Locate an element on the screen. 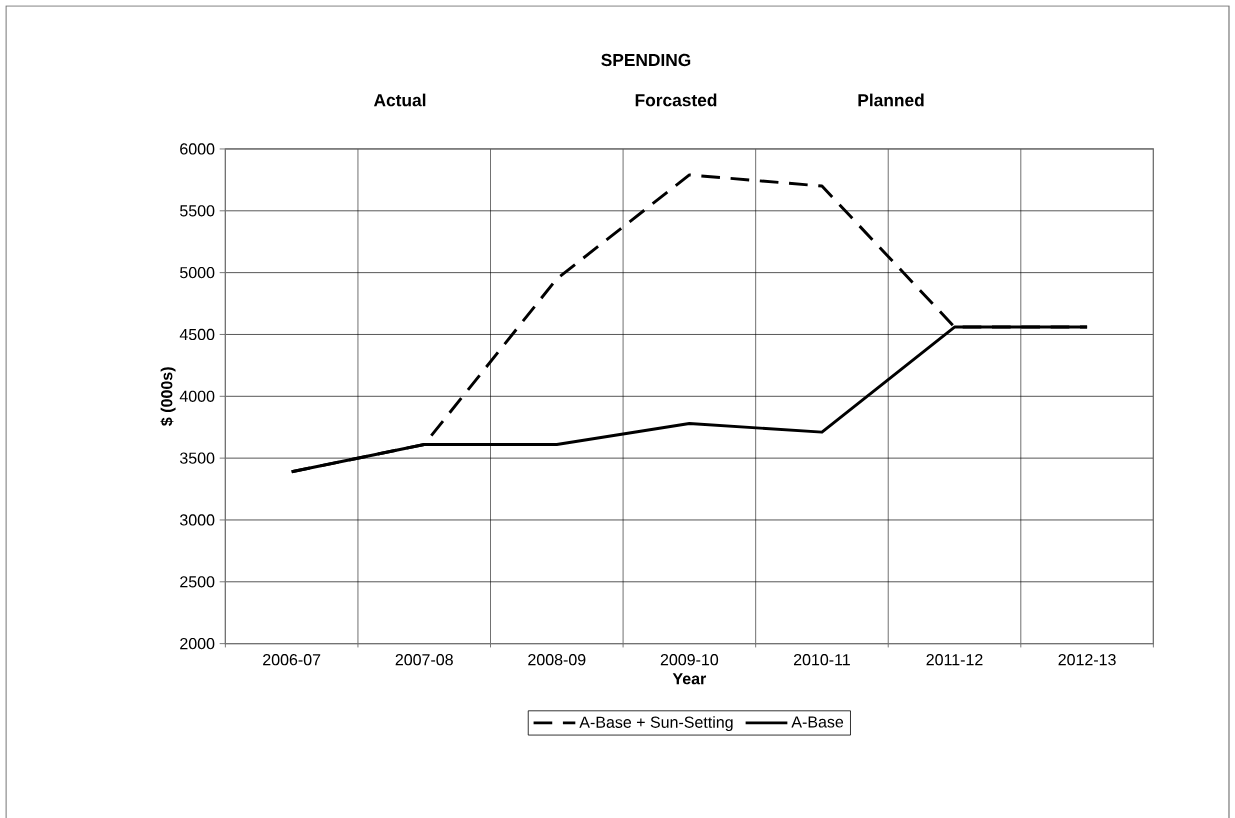 This screenshot has width=1235, height=818. x-tick-label: 2006-07 is located at coordinates (292, 660).